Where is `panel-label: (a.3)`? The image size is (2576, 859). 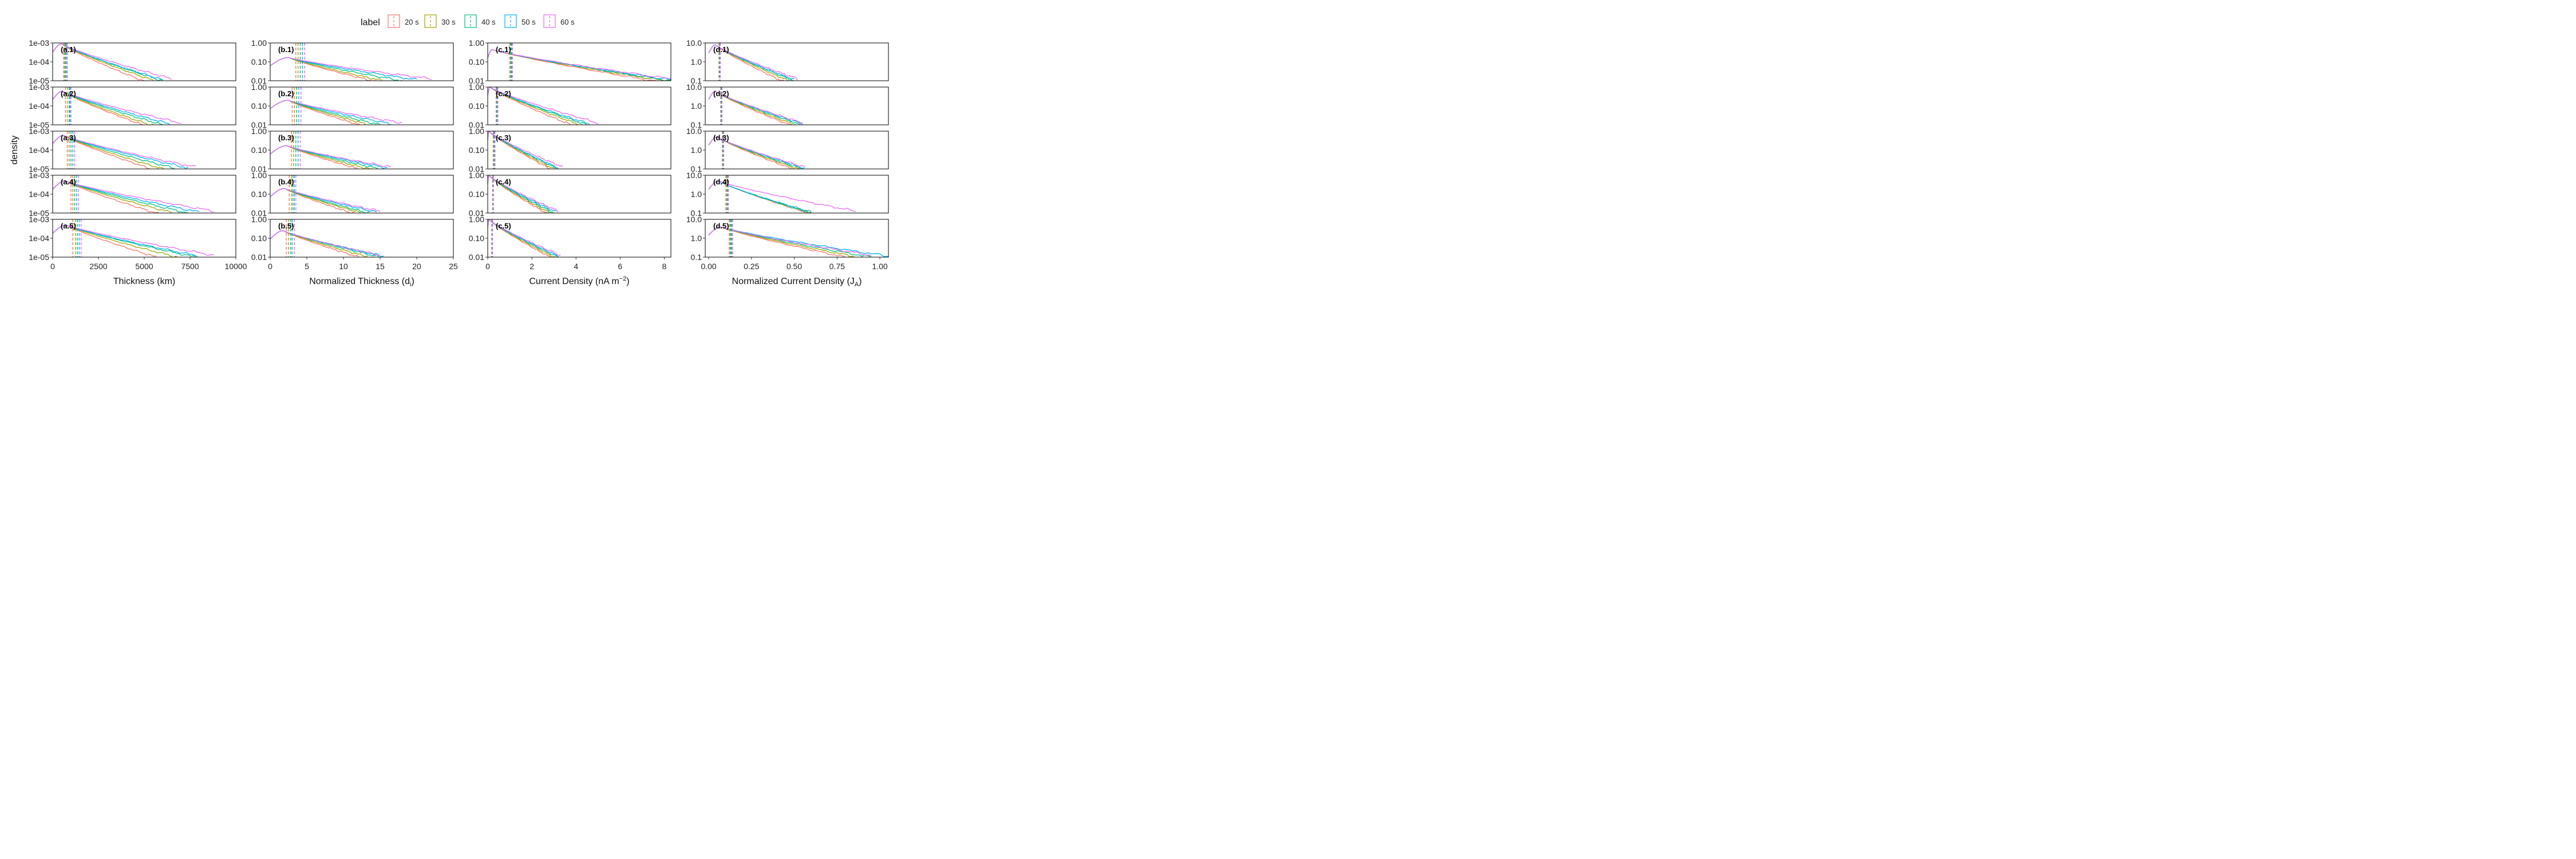
panel-label: (a.3) is located at coordinates (68, 137).